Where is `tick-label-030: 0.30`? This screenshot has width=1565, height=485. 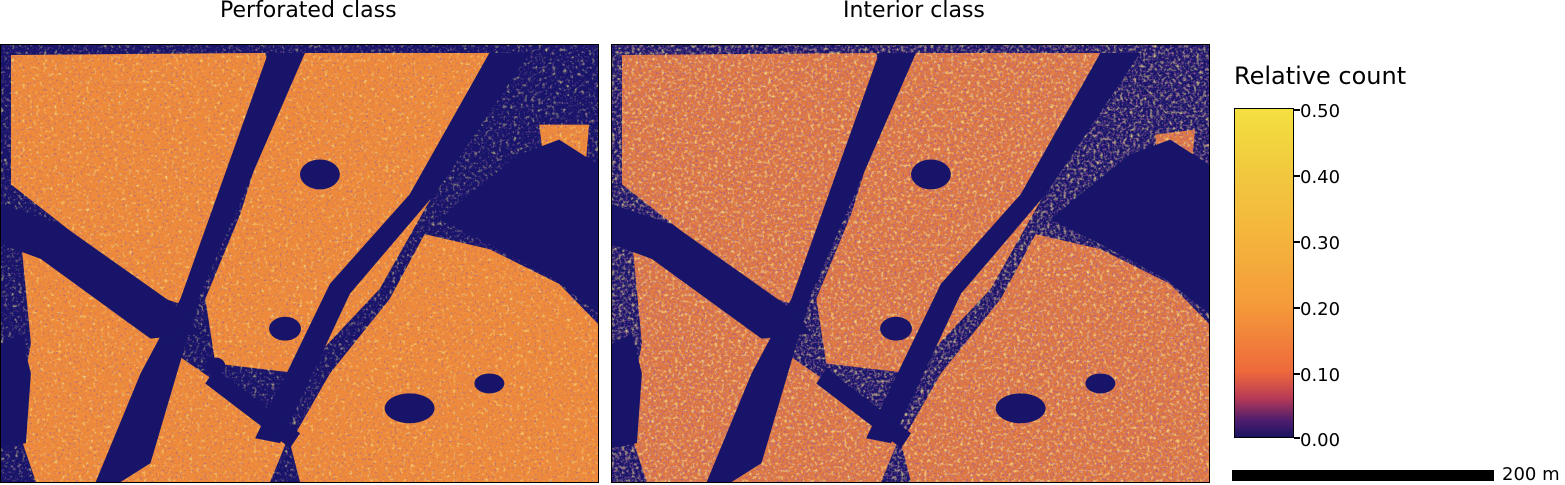
tick-label-030: 0.30 is located at coordinates (1320, 243).